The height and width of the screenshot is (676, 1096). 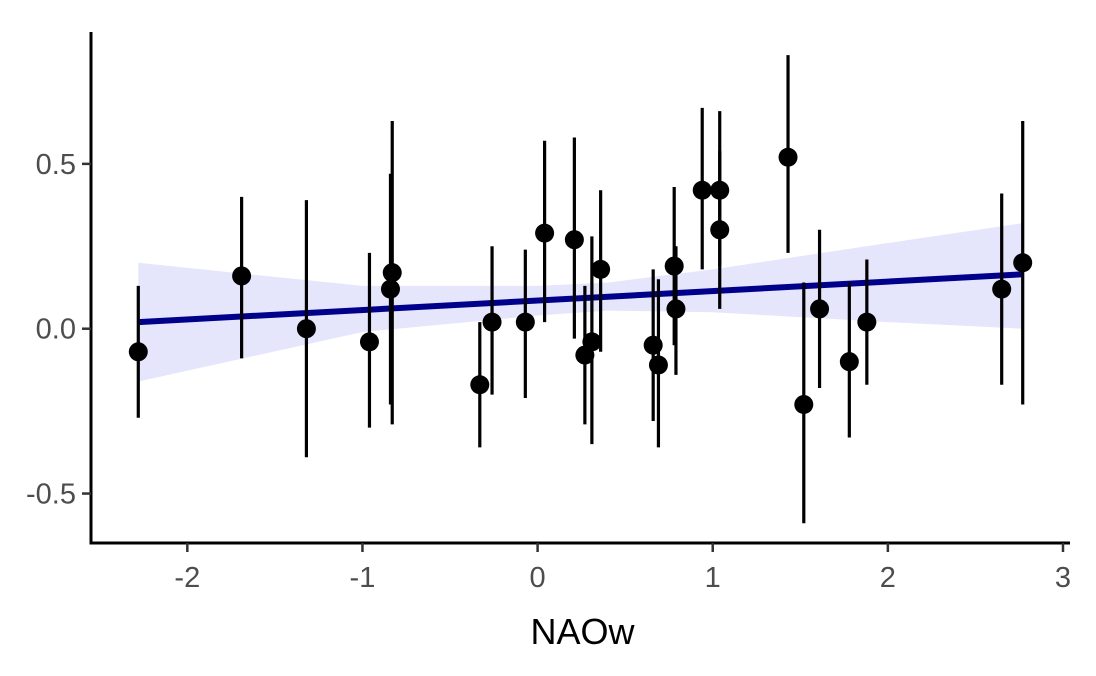 I want to click on x-tick-label-3: 1, so click(x=713, y=578).